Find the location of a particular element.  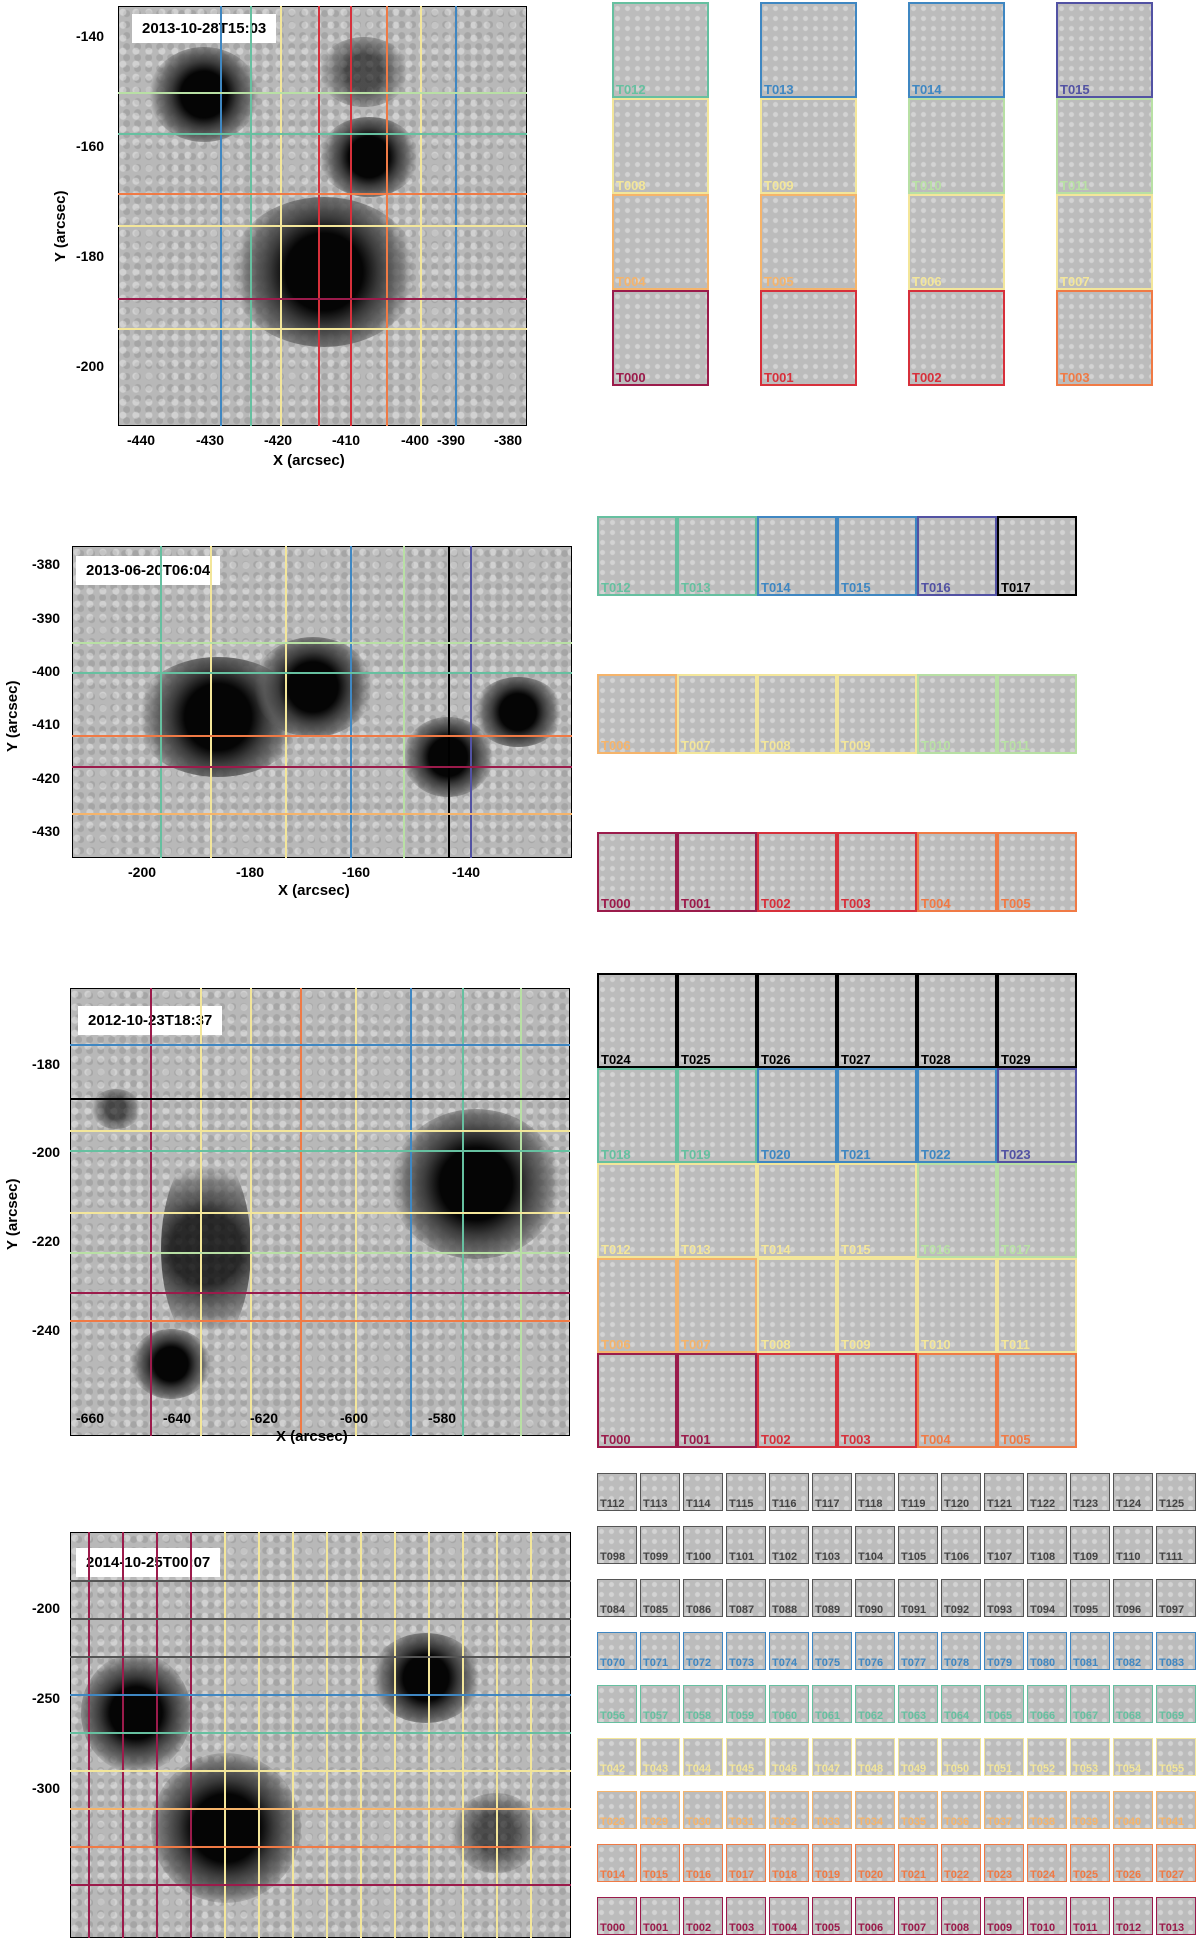

tile-t107: T107 is located at coordinates (1004, 1545).